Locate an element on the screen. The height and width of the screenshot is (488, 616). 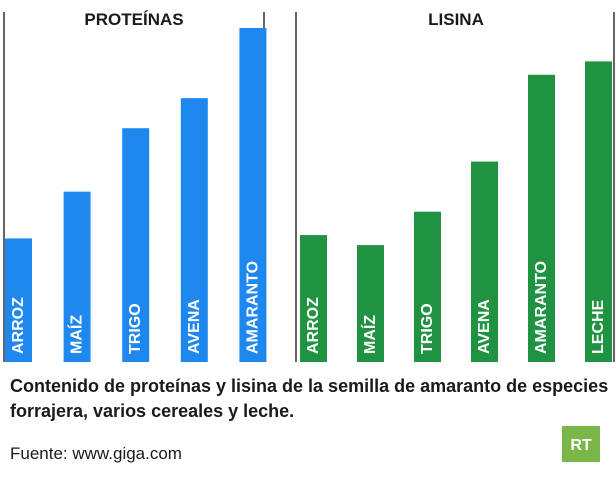
bar-label-1-3: AVENA is located at coordinates (484, 326).